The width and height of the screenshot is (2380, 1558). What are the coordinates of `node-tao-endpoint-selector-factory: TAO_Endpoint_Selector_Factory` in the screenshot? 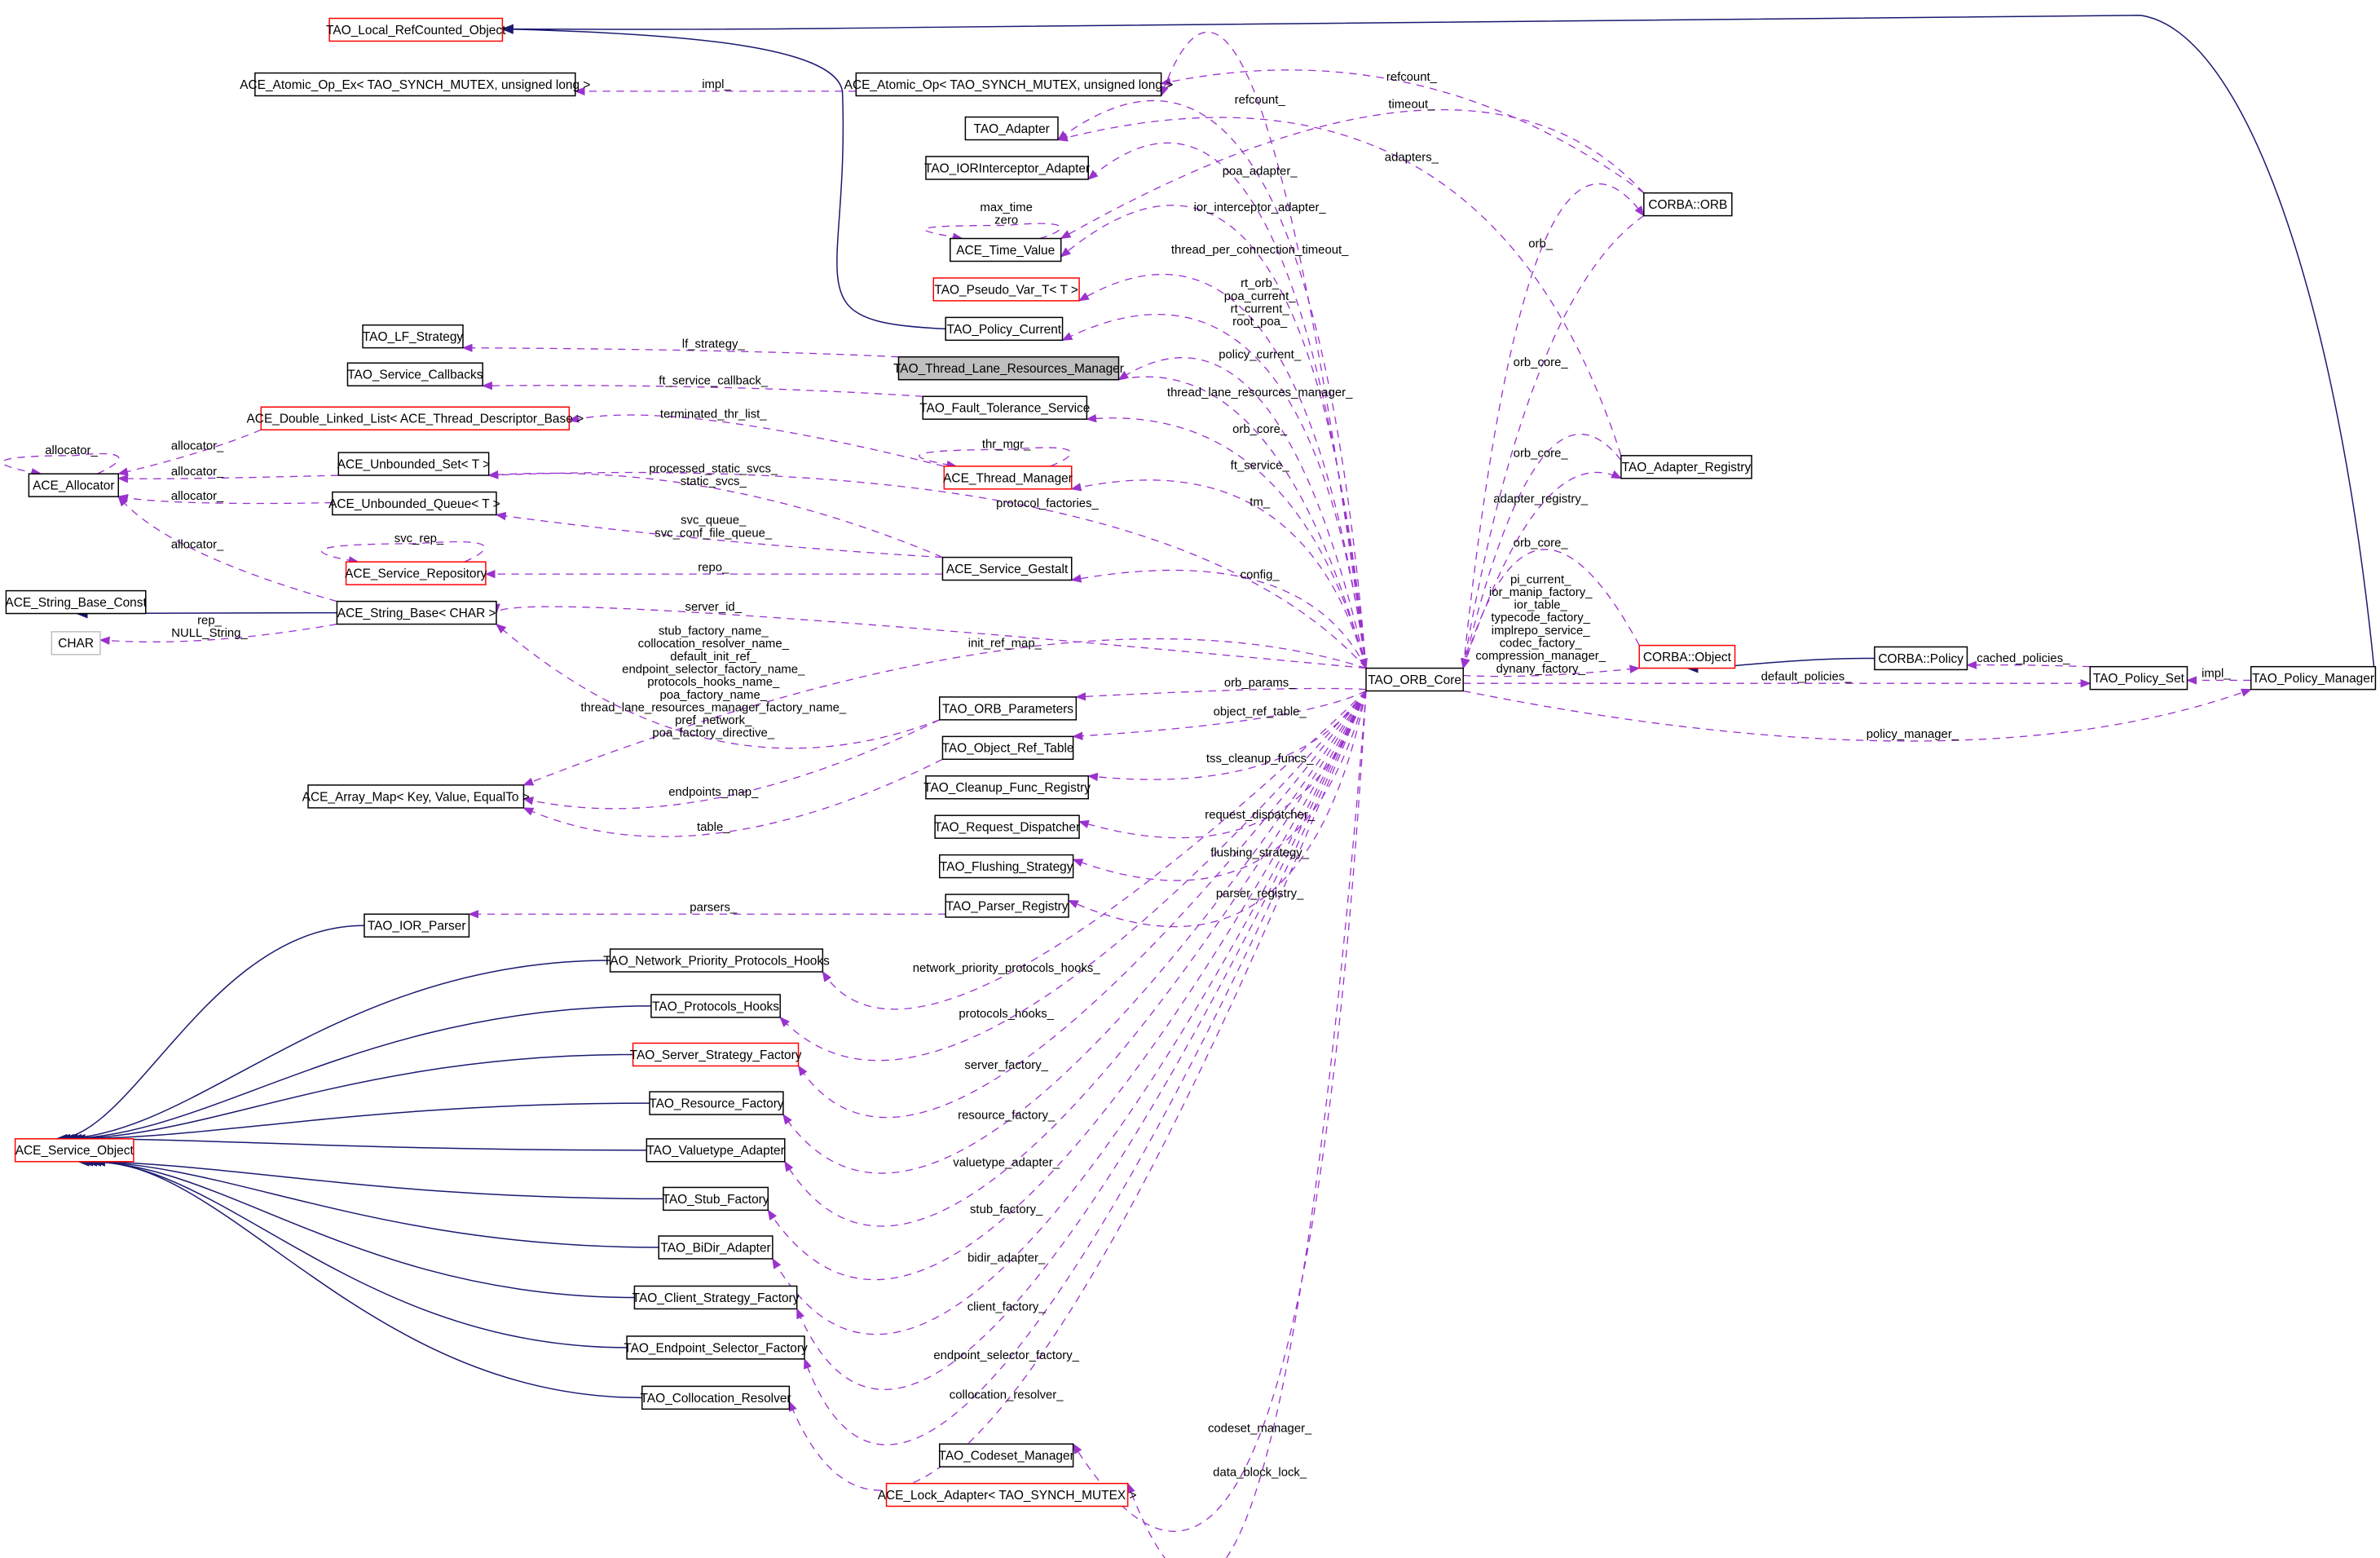 It's located at (716, 1347).